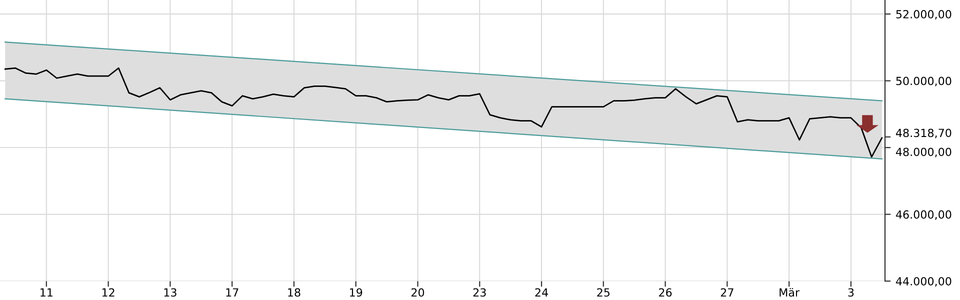 The image size is (960, 300). Describe the element at coordinates (356, 292) in the screenshot. I see `x-tick-label: 19` at that location.